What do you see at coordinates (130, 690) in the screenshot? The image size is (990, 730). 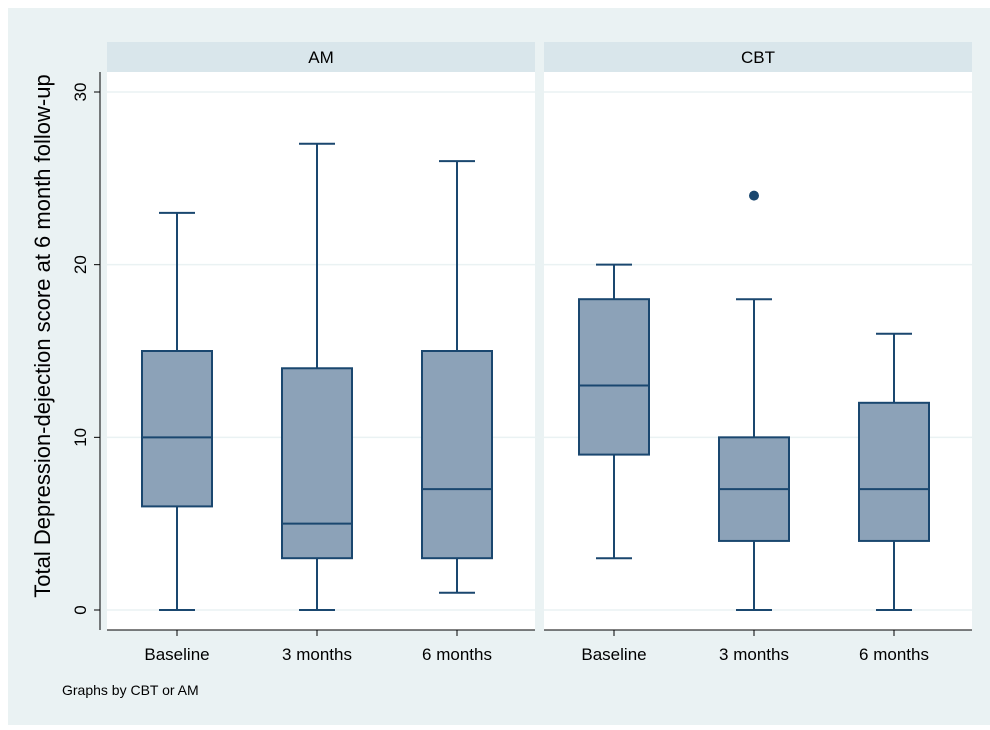 I see `graph-note: Graphs by CBT or AM` at bounding box center [130, 690].